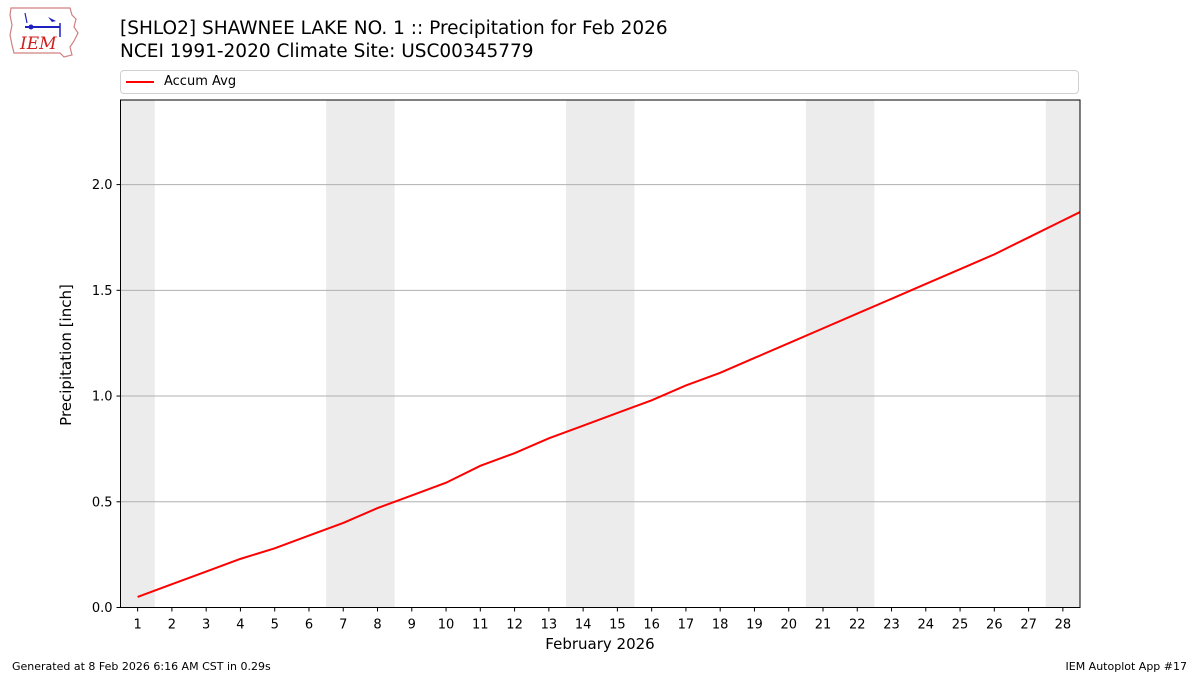 Image resolution: width=1200 pixels, height=675 pixels. I want to click on title-line-2: NCEI 1991-2020 Climate Site: USC00345779, so click(327, 51).